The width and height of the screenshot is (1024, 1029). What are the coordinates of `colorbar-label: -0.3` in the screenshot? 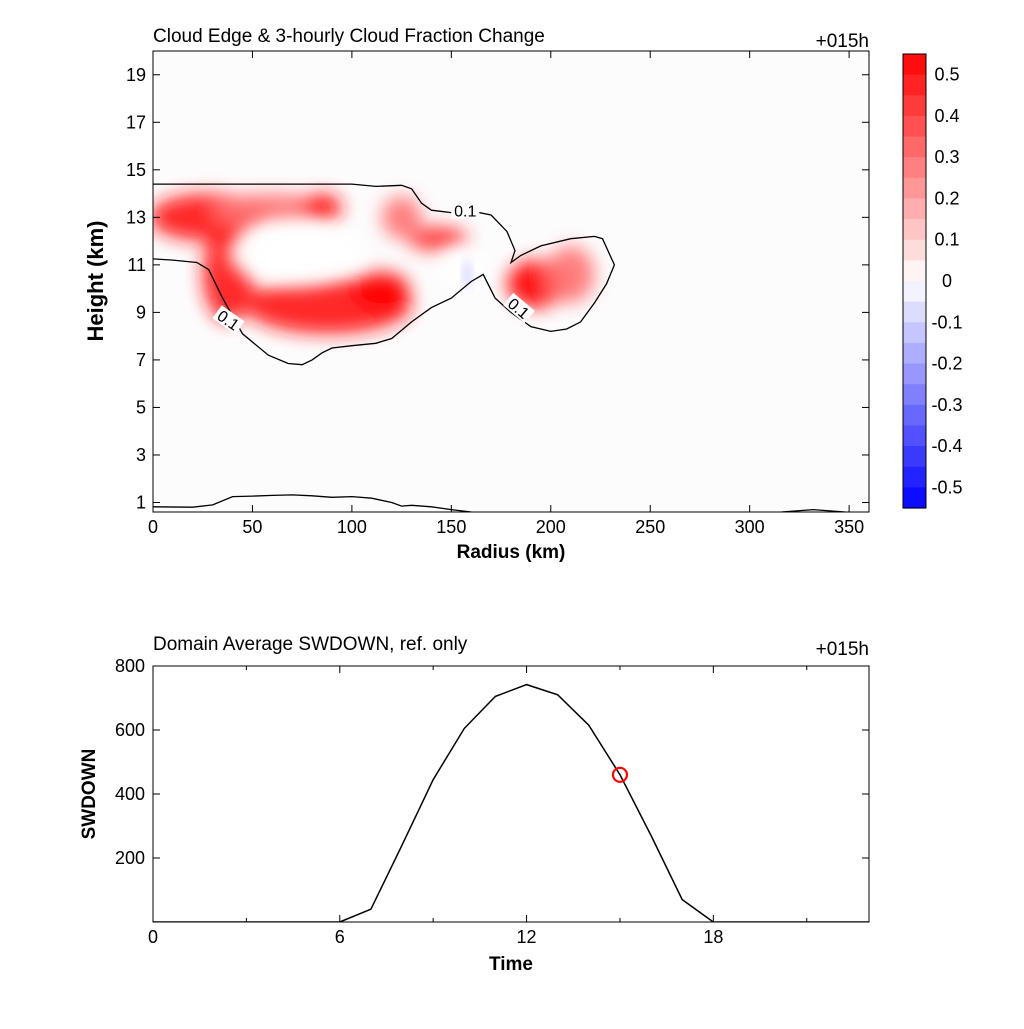 It's located at (946, 405).